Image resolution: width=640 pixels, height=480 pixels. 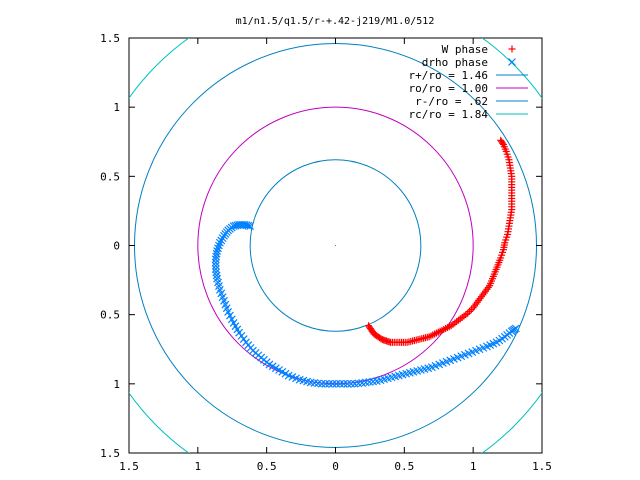 I want to click on x-tick-label: 0, so click(x=335, y=466).